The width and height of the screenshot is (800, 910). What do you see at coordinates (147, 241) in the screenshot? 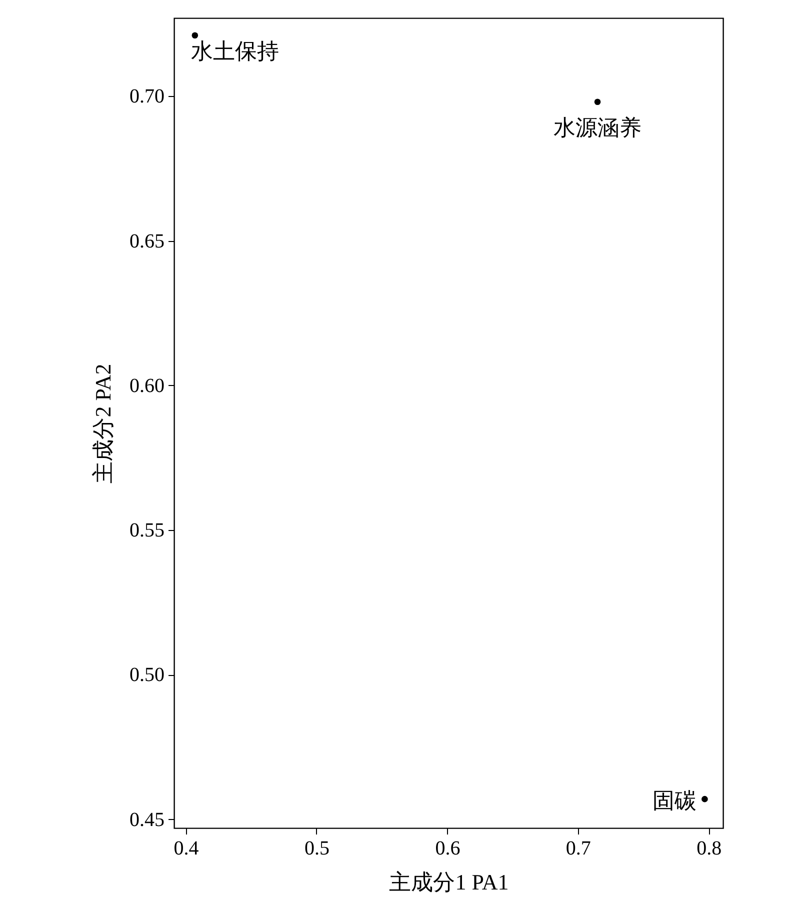
I see `y-tick-label: 0.65` at bounding box center [147, 241].